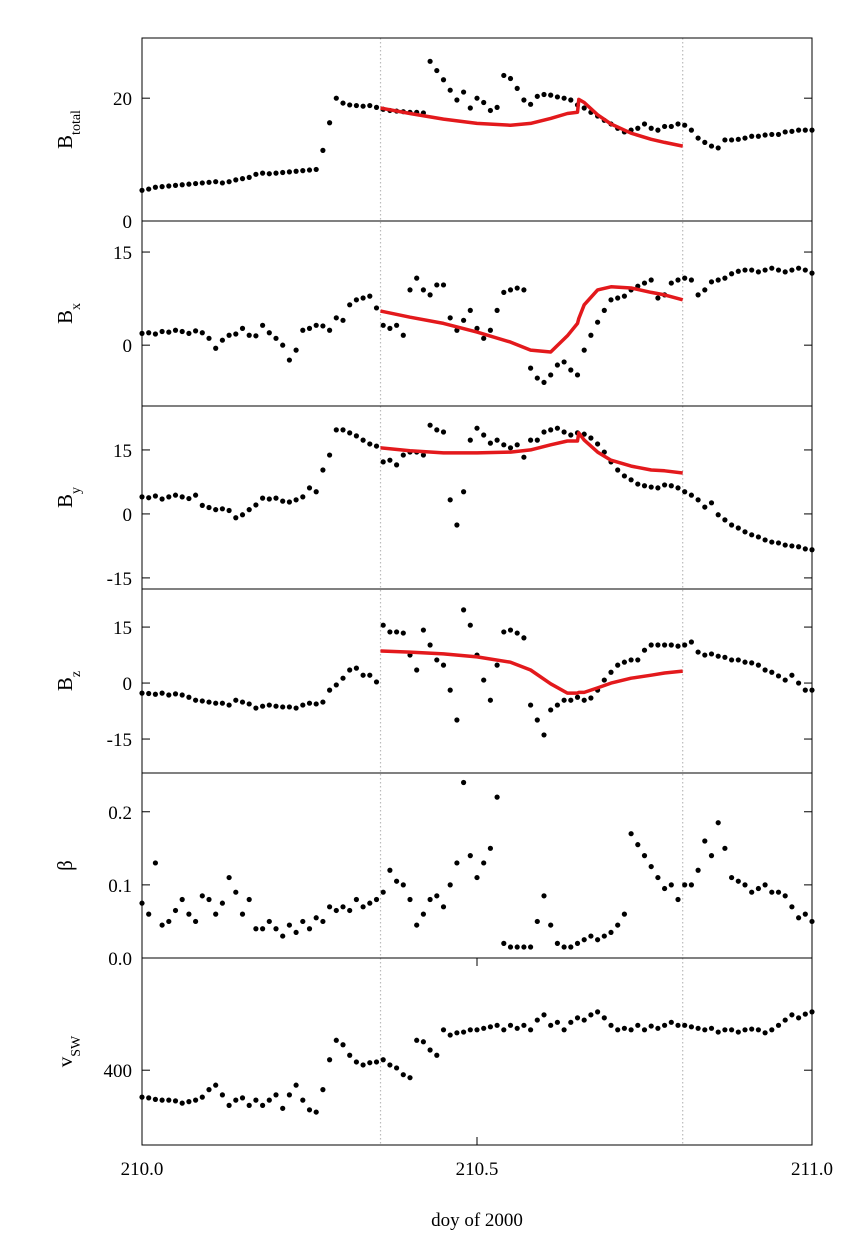 The image size is (866, 1258). I want to click on model-curve, so click(532, 319).